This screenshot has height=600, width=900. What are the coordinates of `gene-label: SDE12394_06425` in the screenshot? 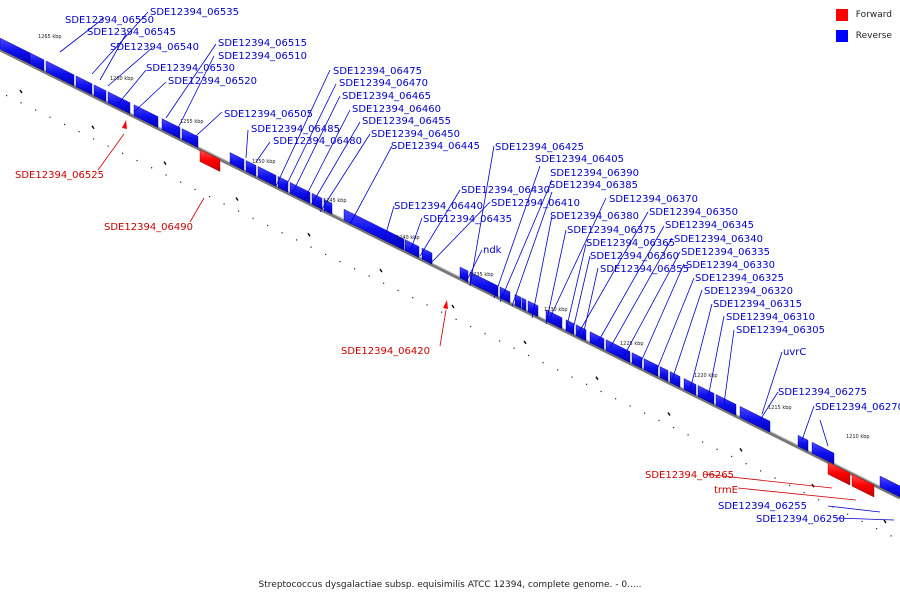 It's located at (539, 147).